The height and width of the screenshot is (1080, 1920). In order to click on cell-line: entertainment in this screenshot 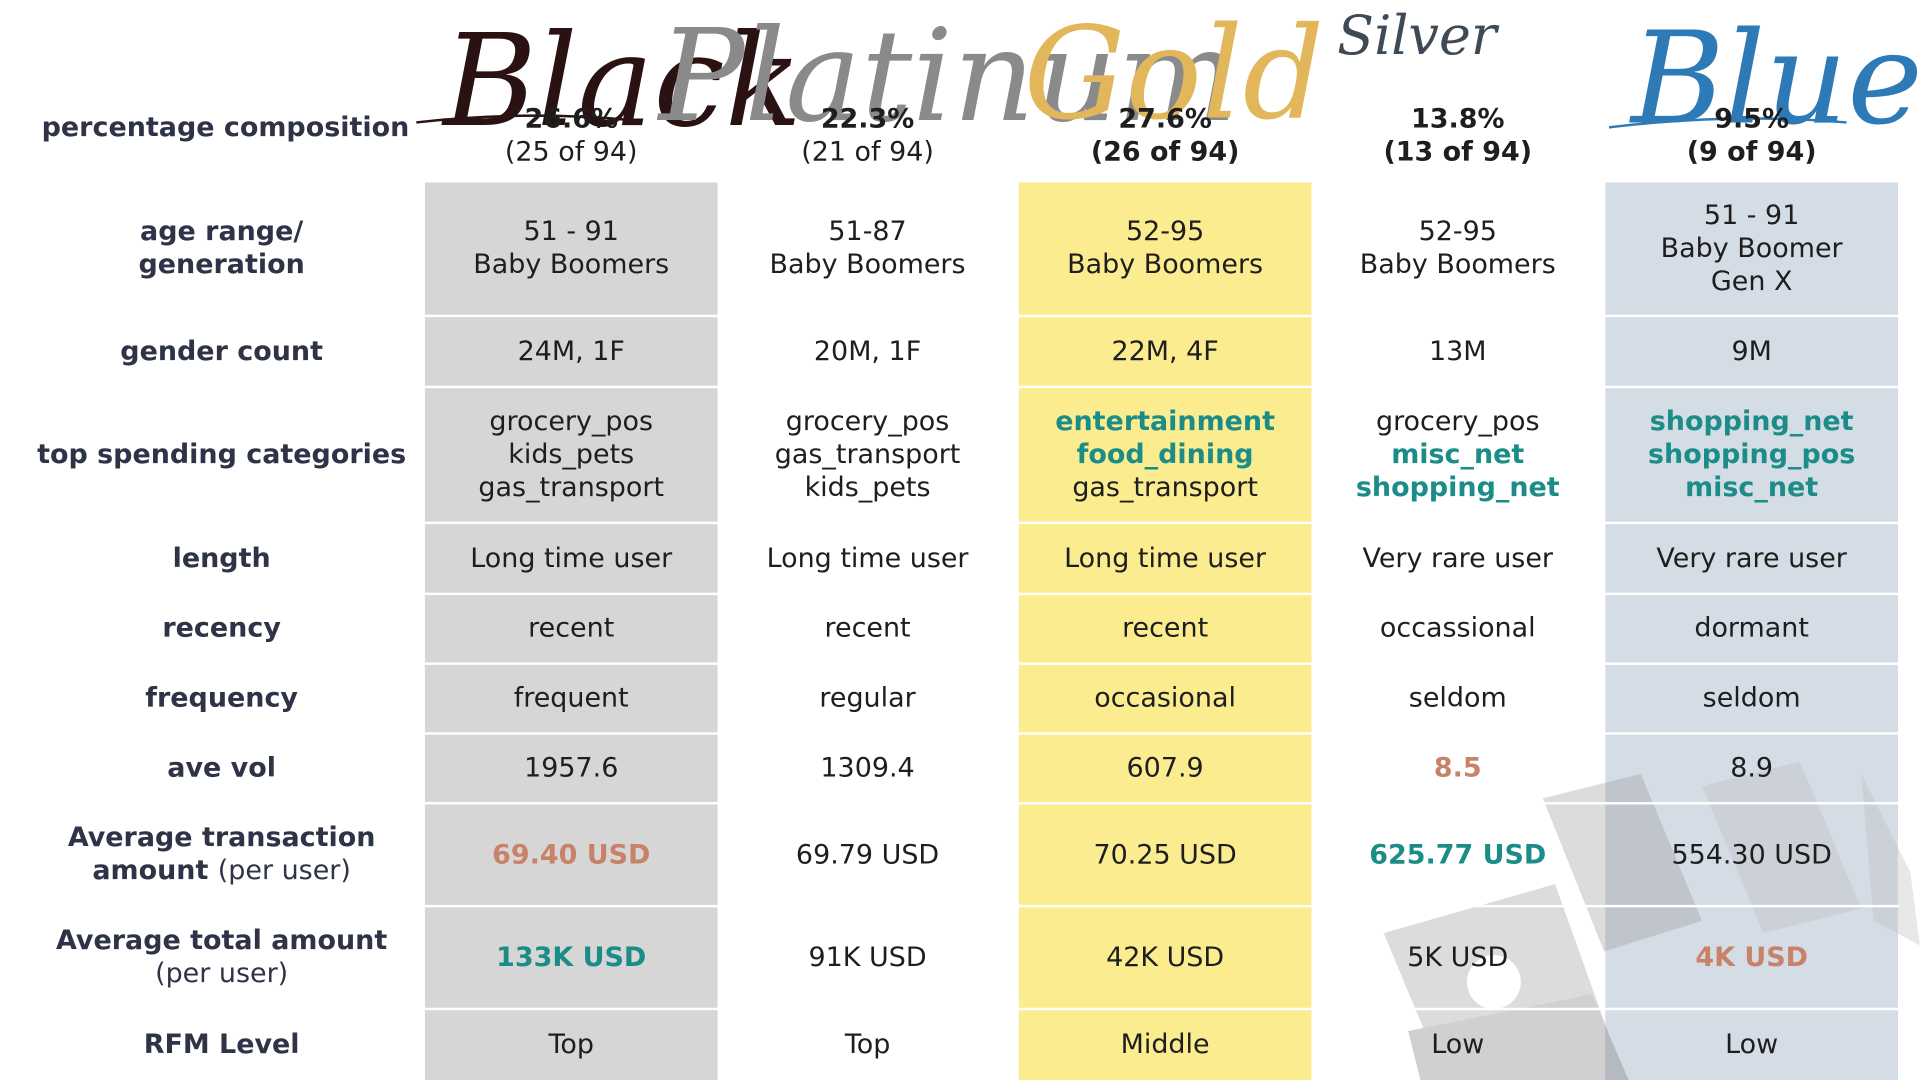, I will do `click(1165, 422)`.